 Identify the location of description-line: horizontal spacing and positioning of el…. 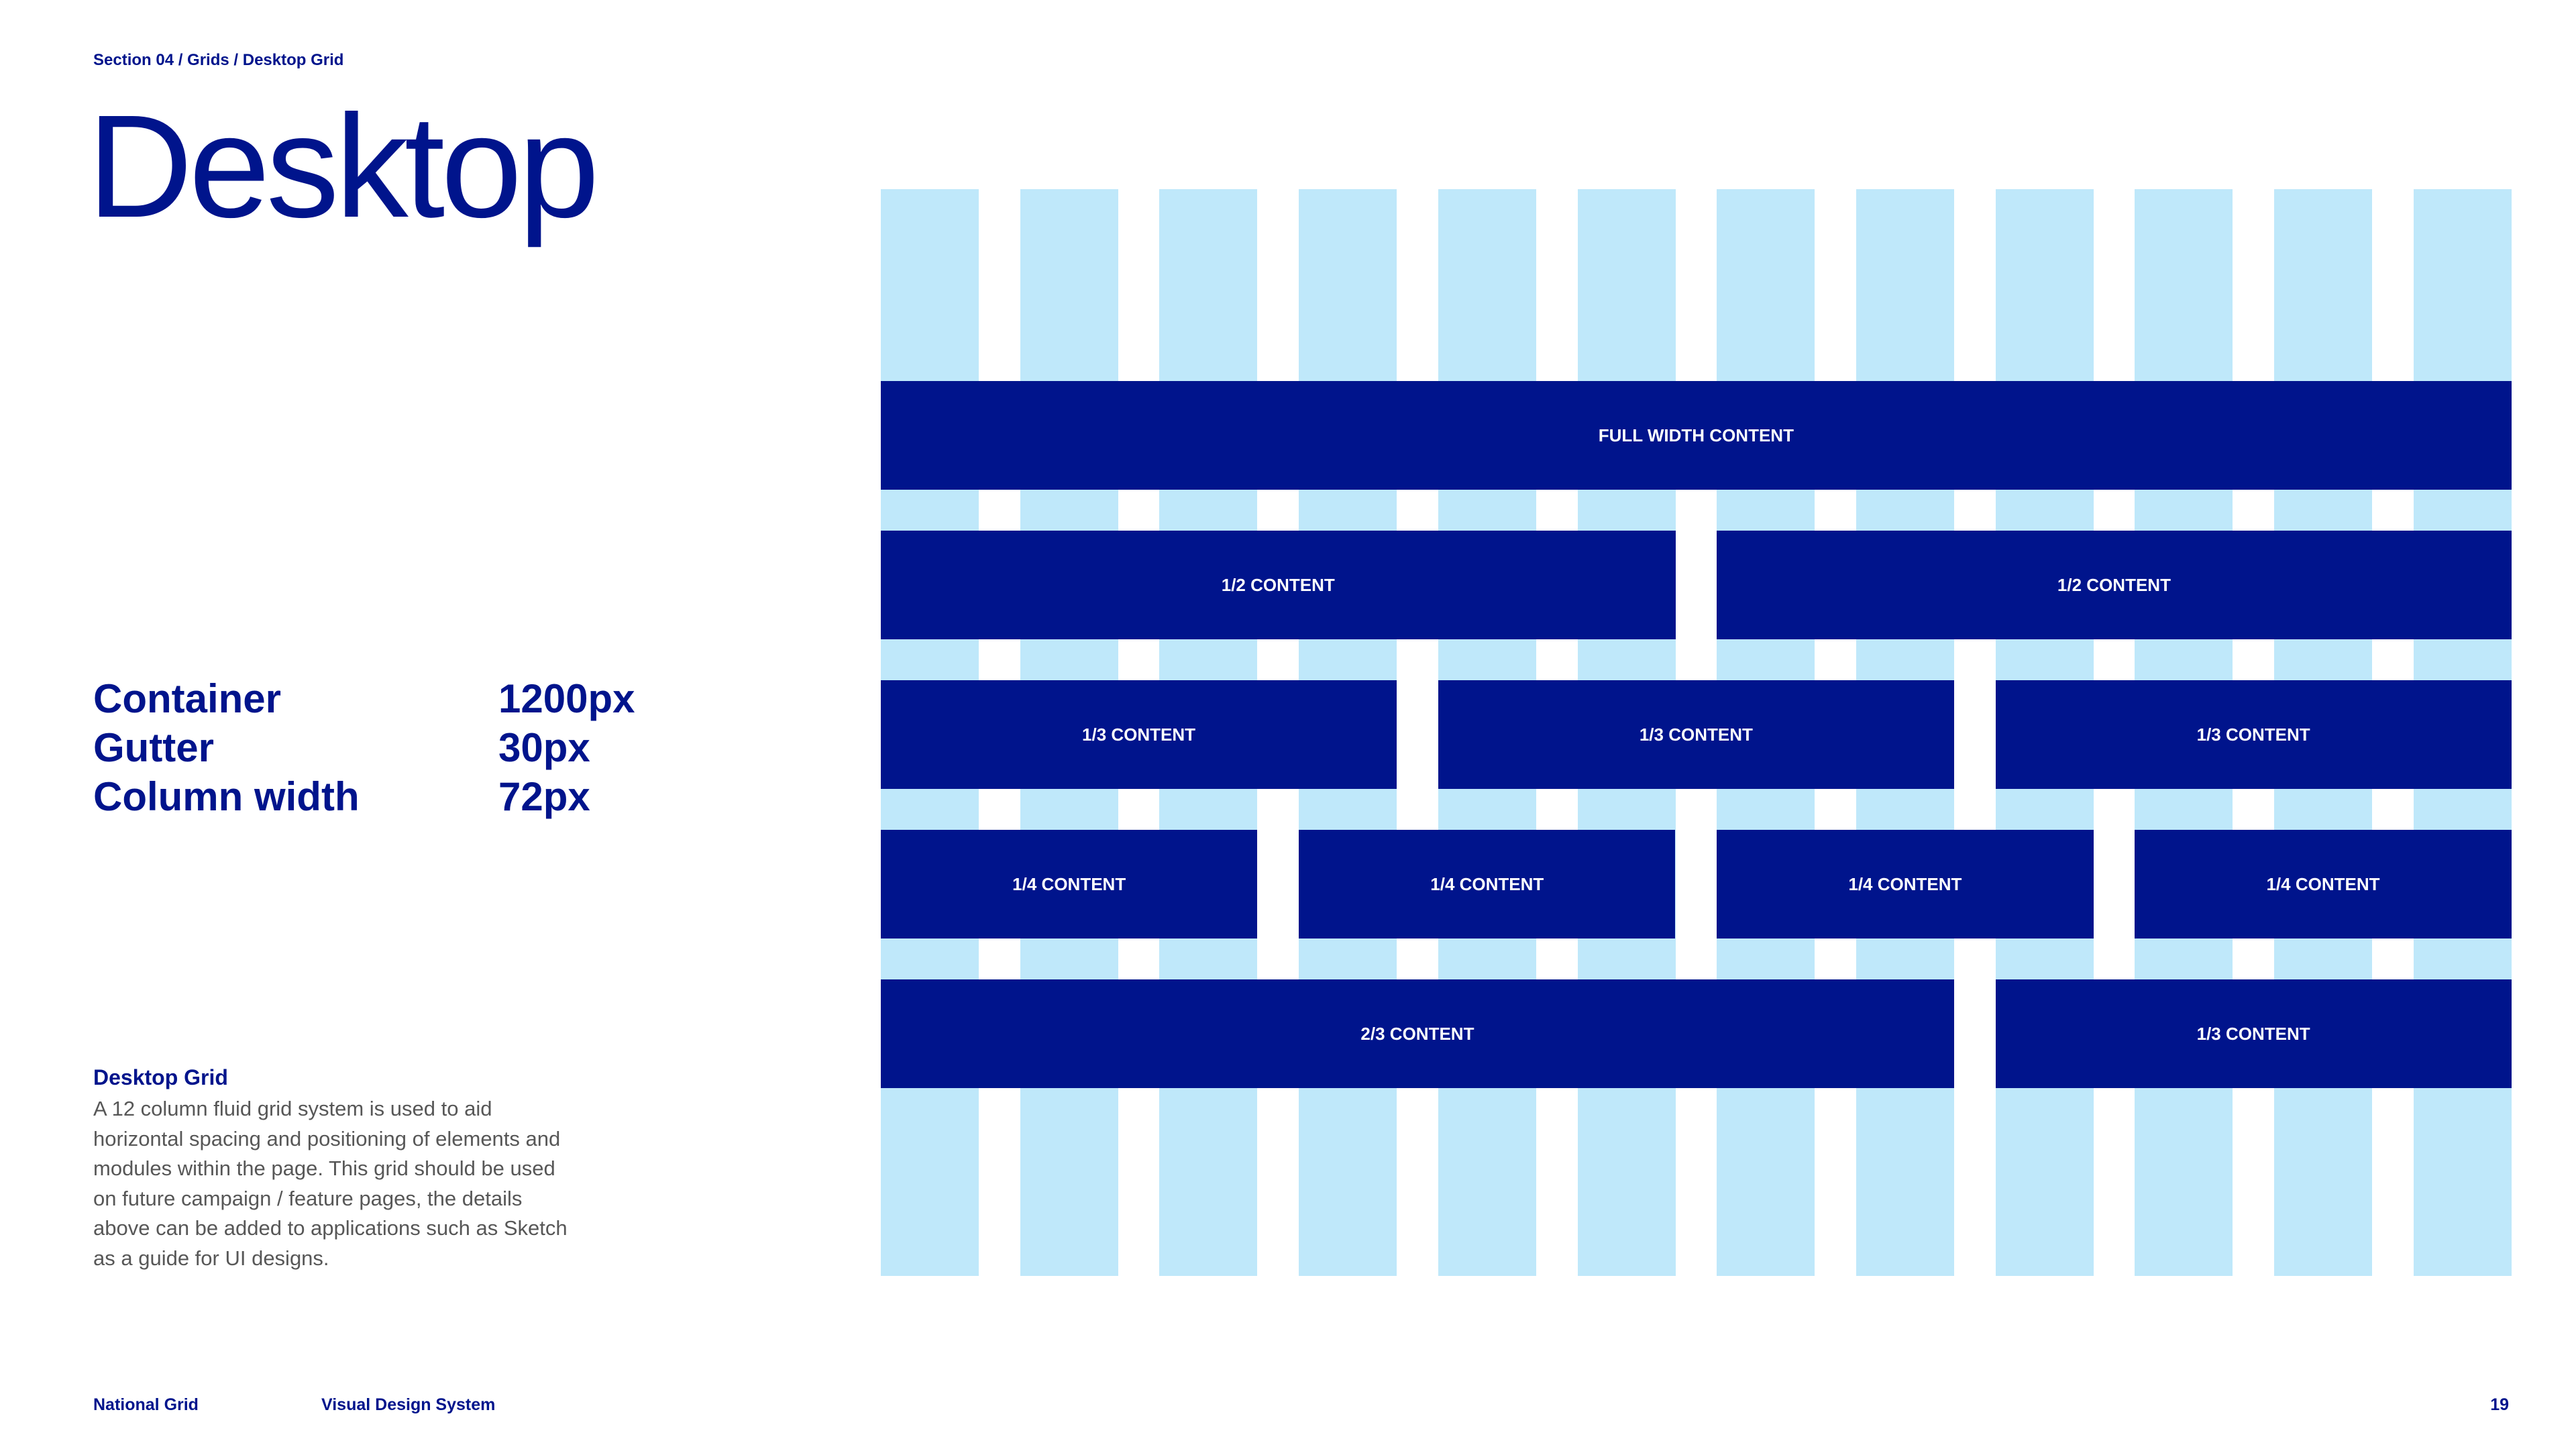
(327, 1138).